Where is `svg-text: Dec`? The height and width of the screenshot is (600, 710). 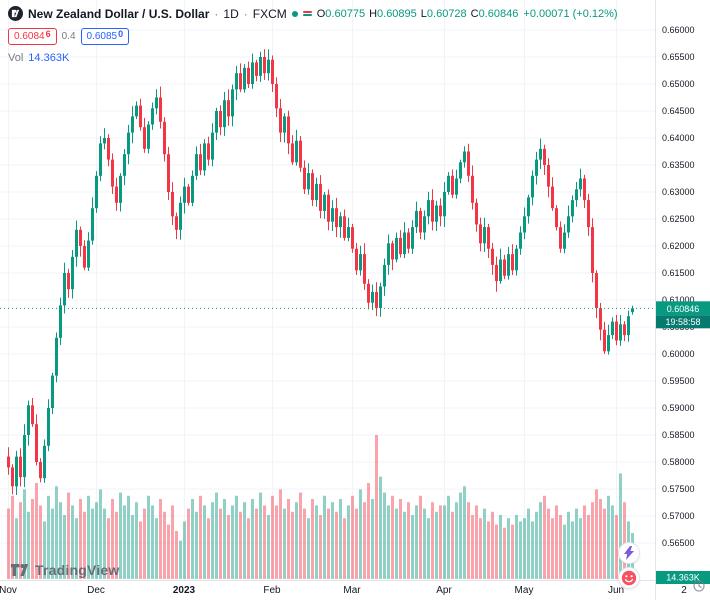 svg-text: Dec is located at coordinates (96, 590).